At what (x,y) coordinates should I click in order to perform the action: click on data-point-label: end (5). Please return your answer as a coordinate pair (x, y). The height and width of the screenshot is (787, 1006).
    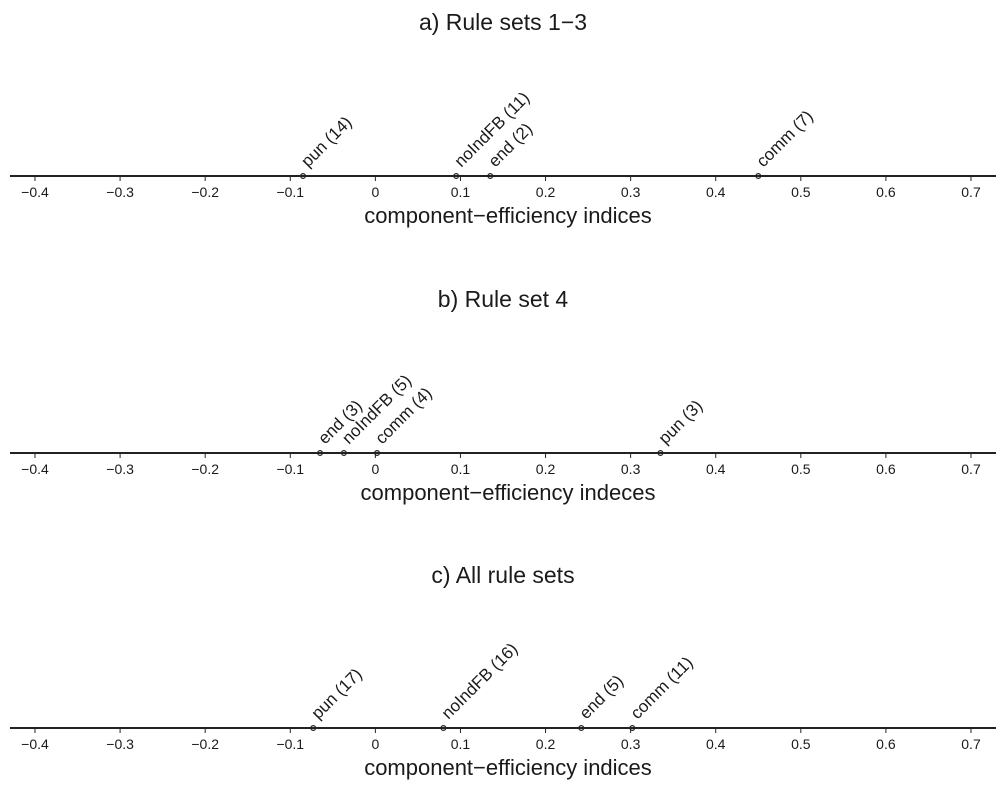
    Looking at the image, I should click on (602, 697).